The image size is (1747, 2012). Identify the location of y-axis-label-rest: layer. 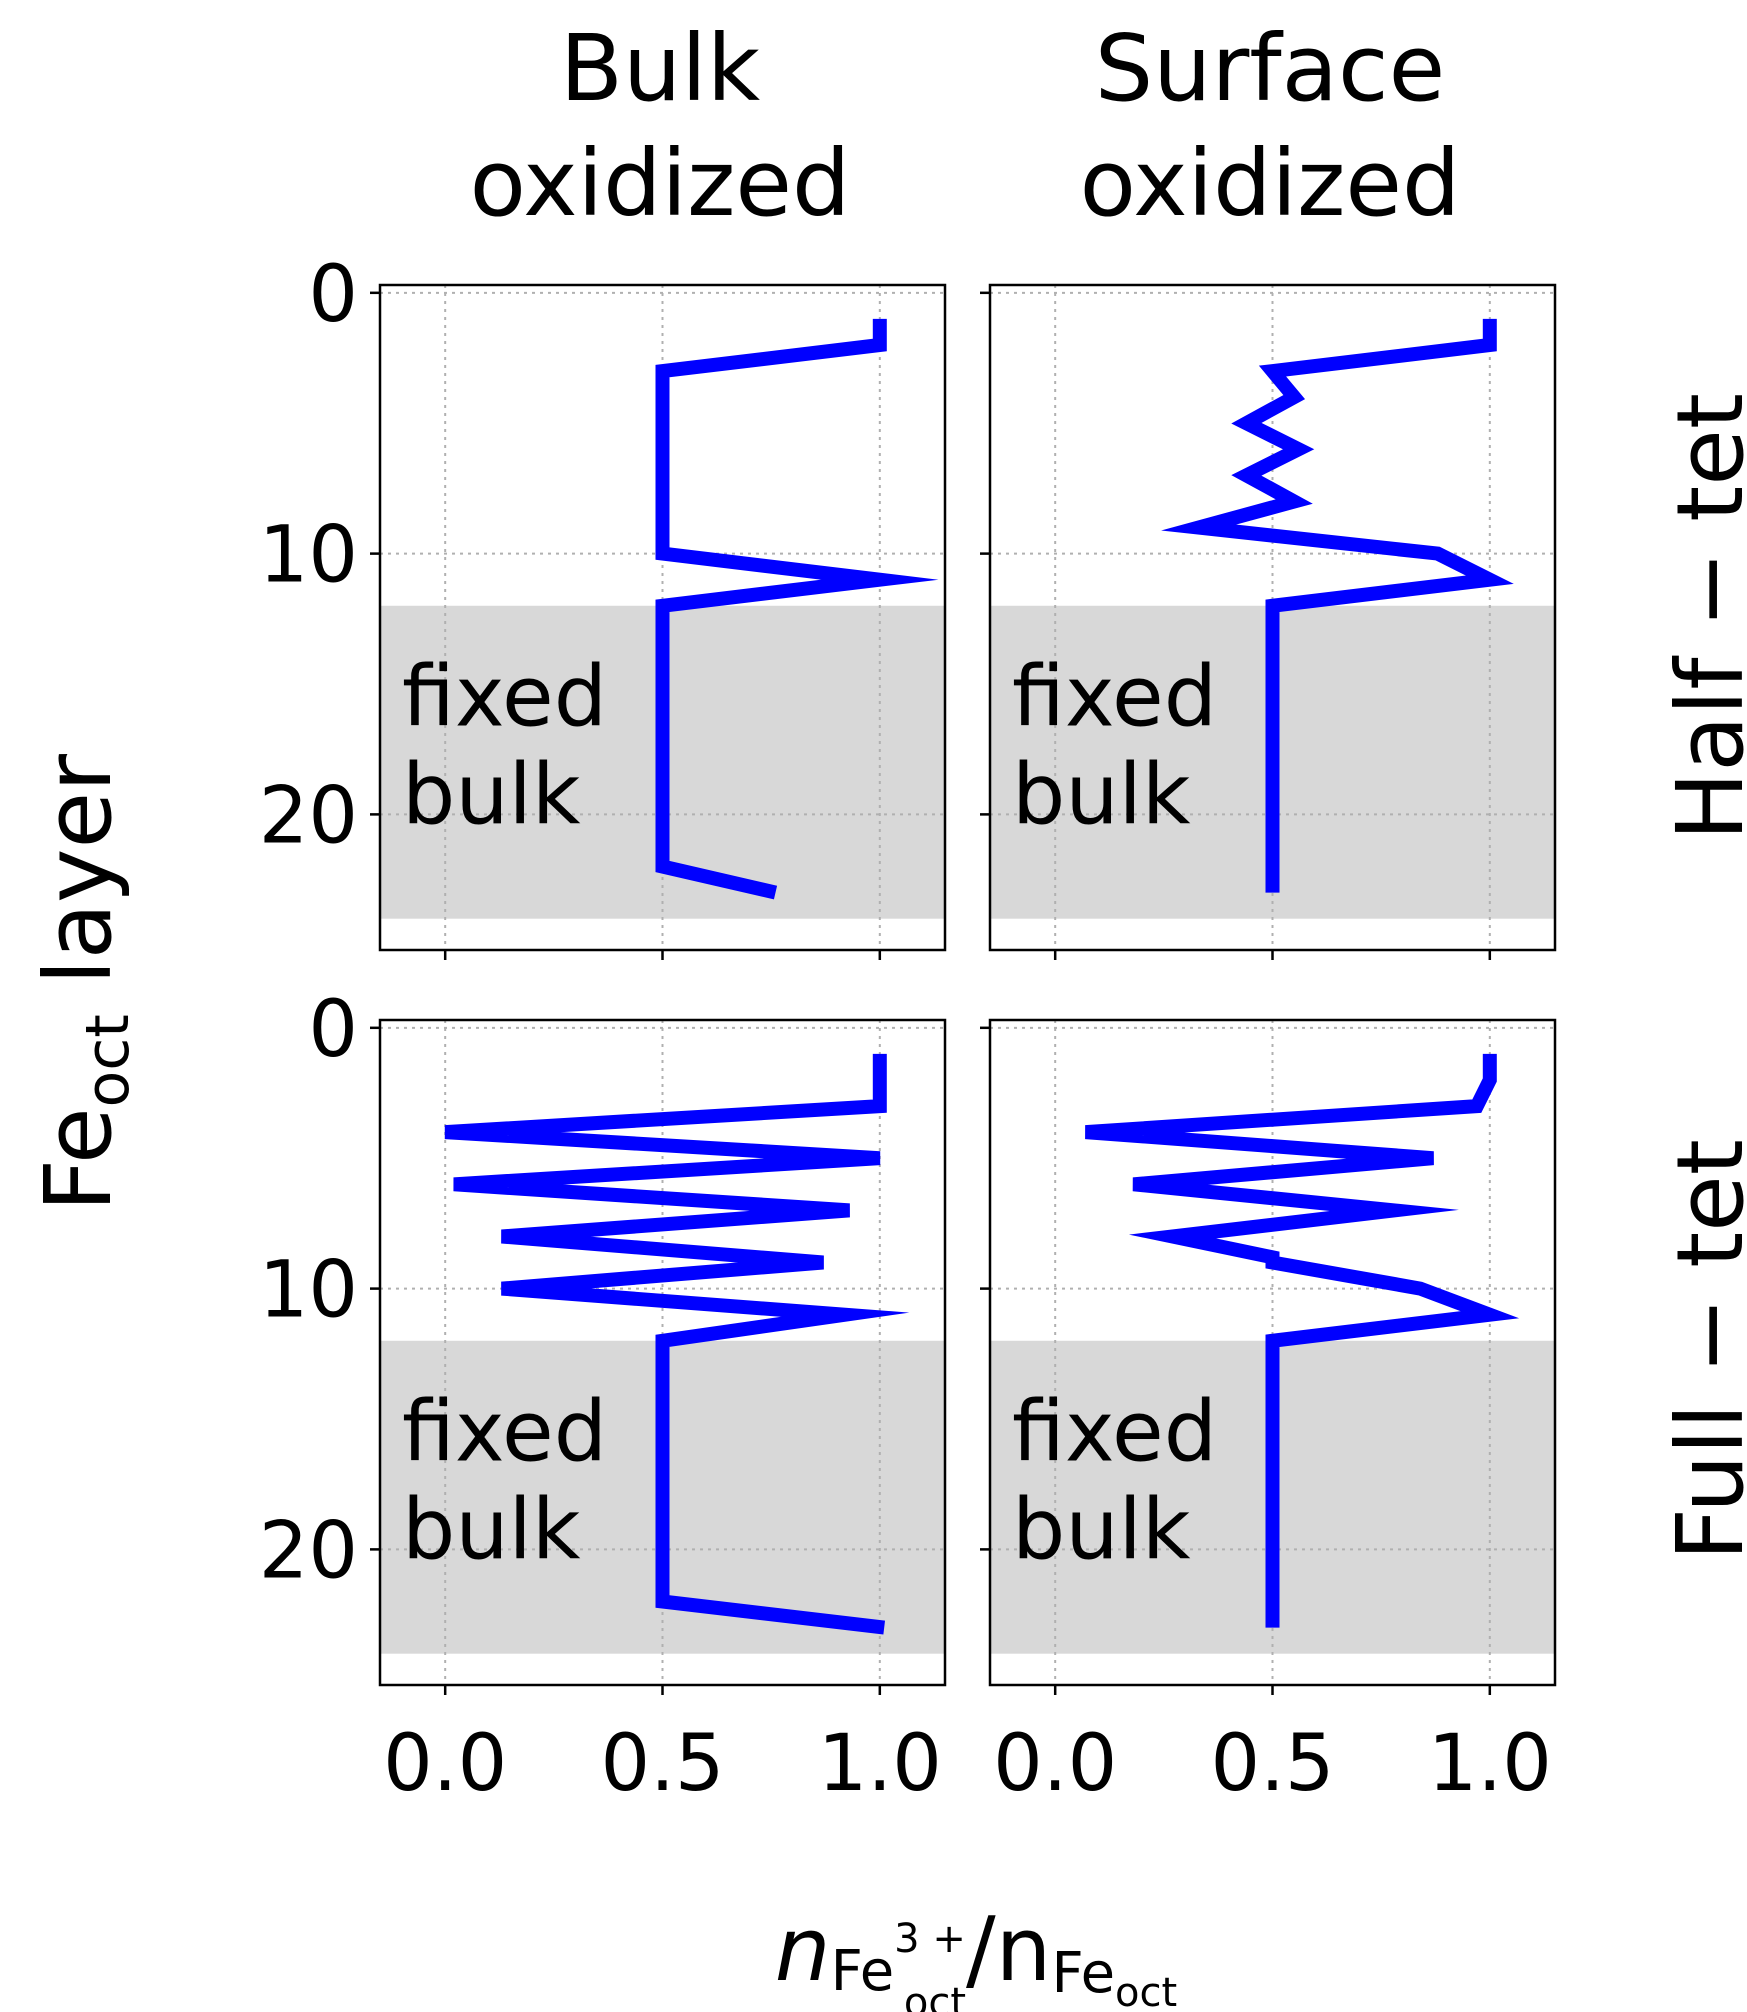
(78, 884).